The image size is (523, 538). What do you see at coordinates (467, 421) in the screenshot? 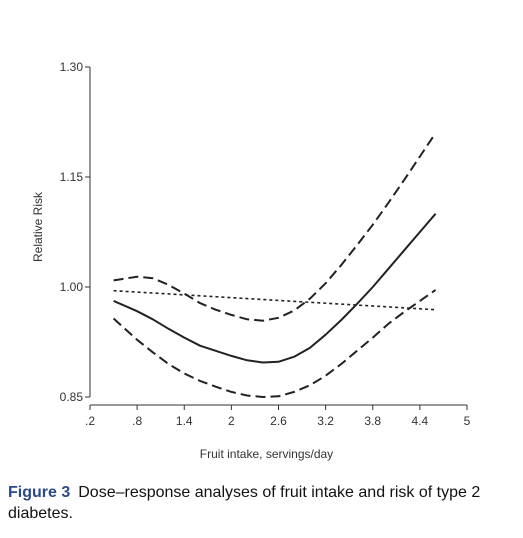
I see `x-tick-label: 5` at bounding box center [467, 421].